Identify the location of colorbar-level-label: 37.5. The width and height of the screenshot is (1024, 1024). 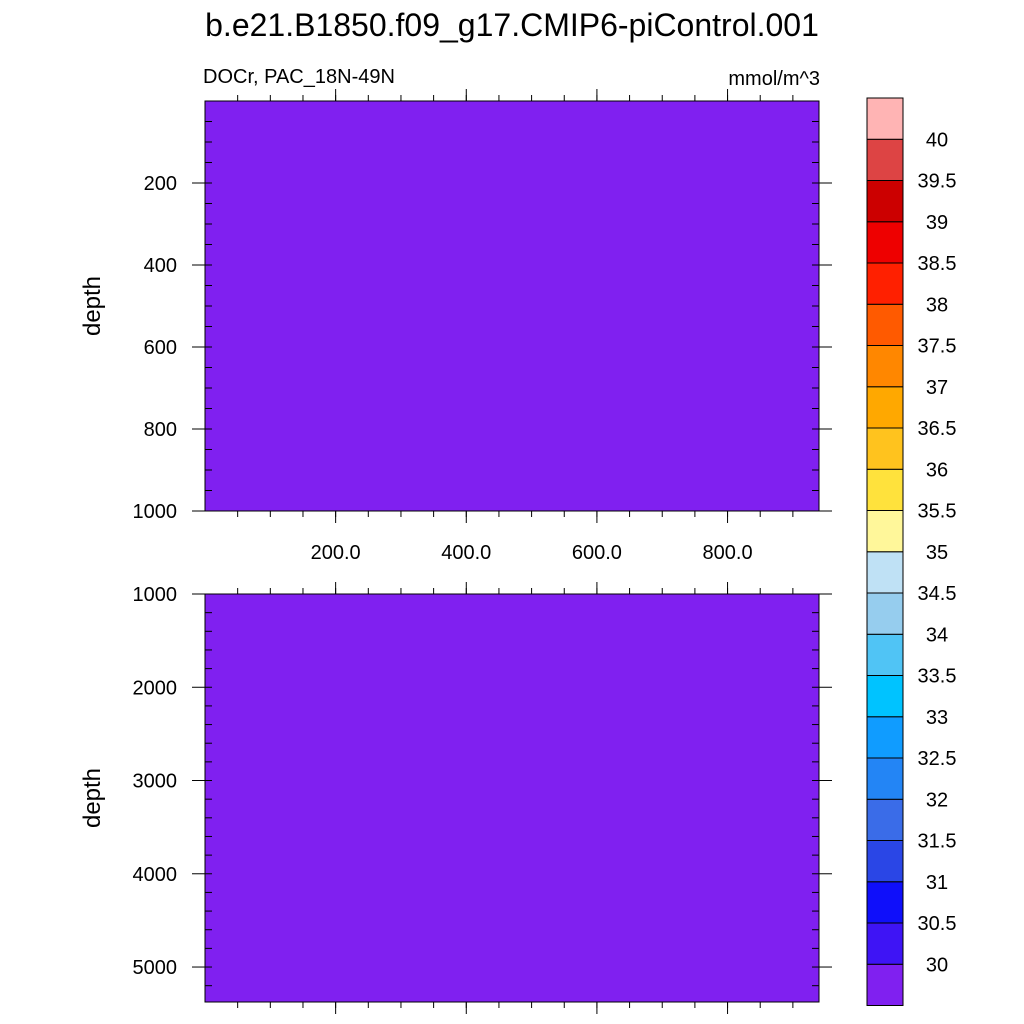
(937, 347).